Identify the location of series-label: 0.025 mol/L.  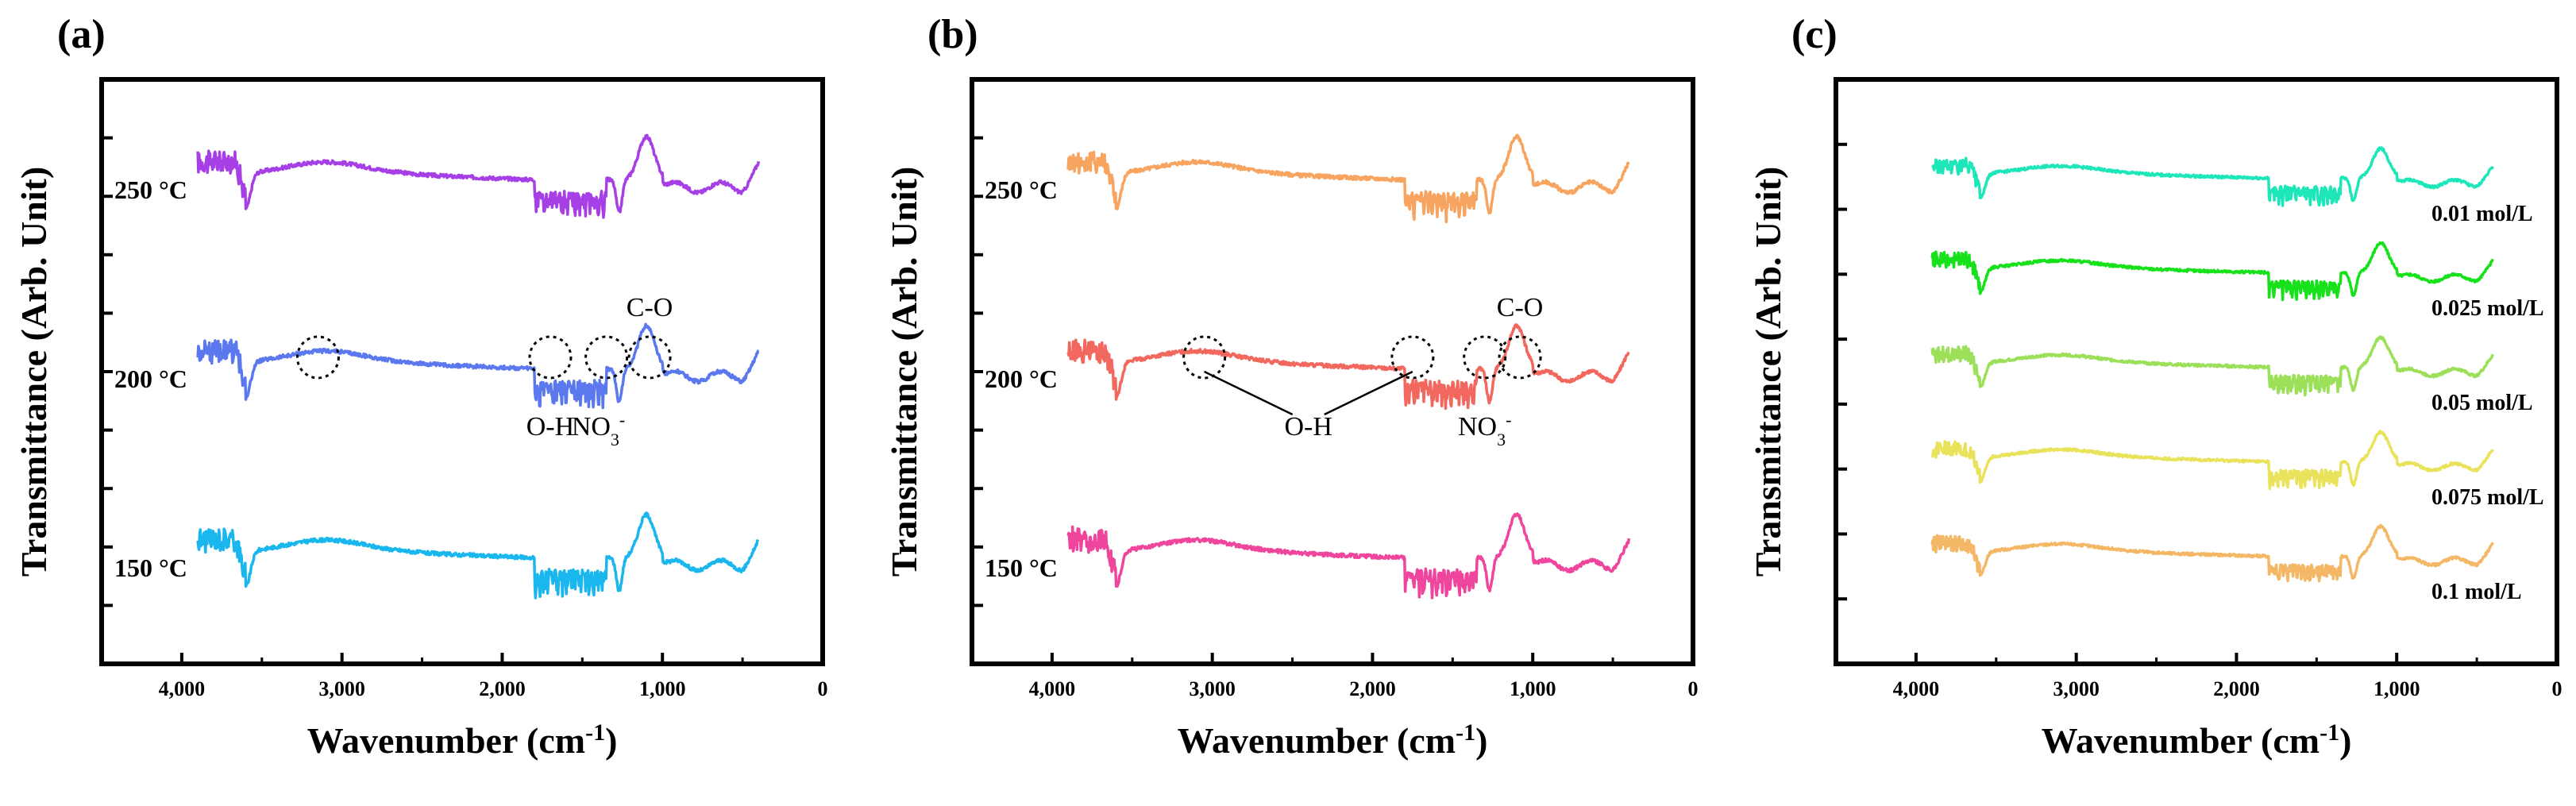
(2487, 308).